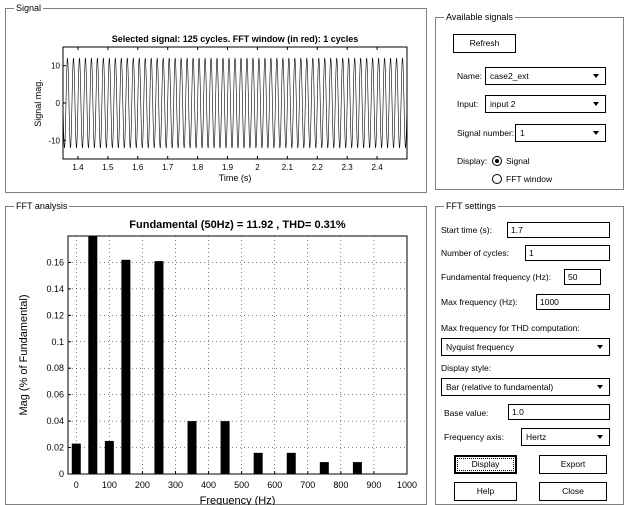 The width and height of the screenshot is (630, 505). I want to click on display-label: Display:, so click(472, 161).